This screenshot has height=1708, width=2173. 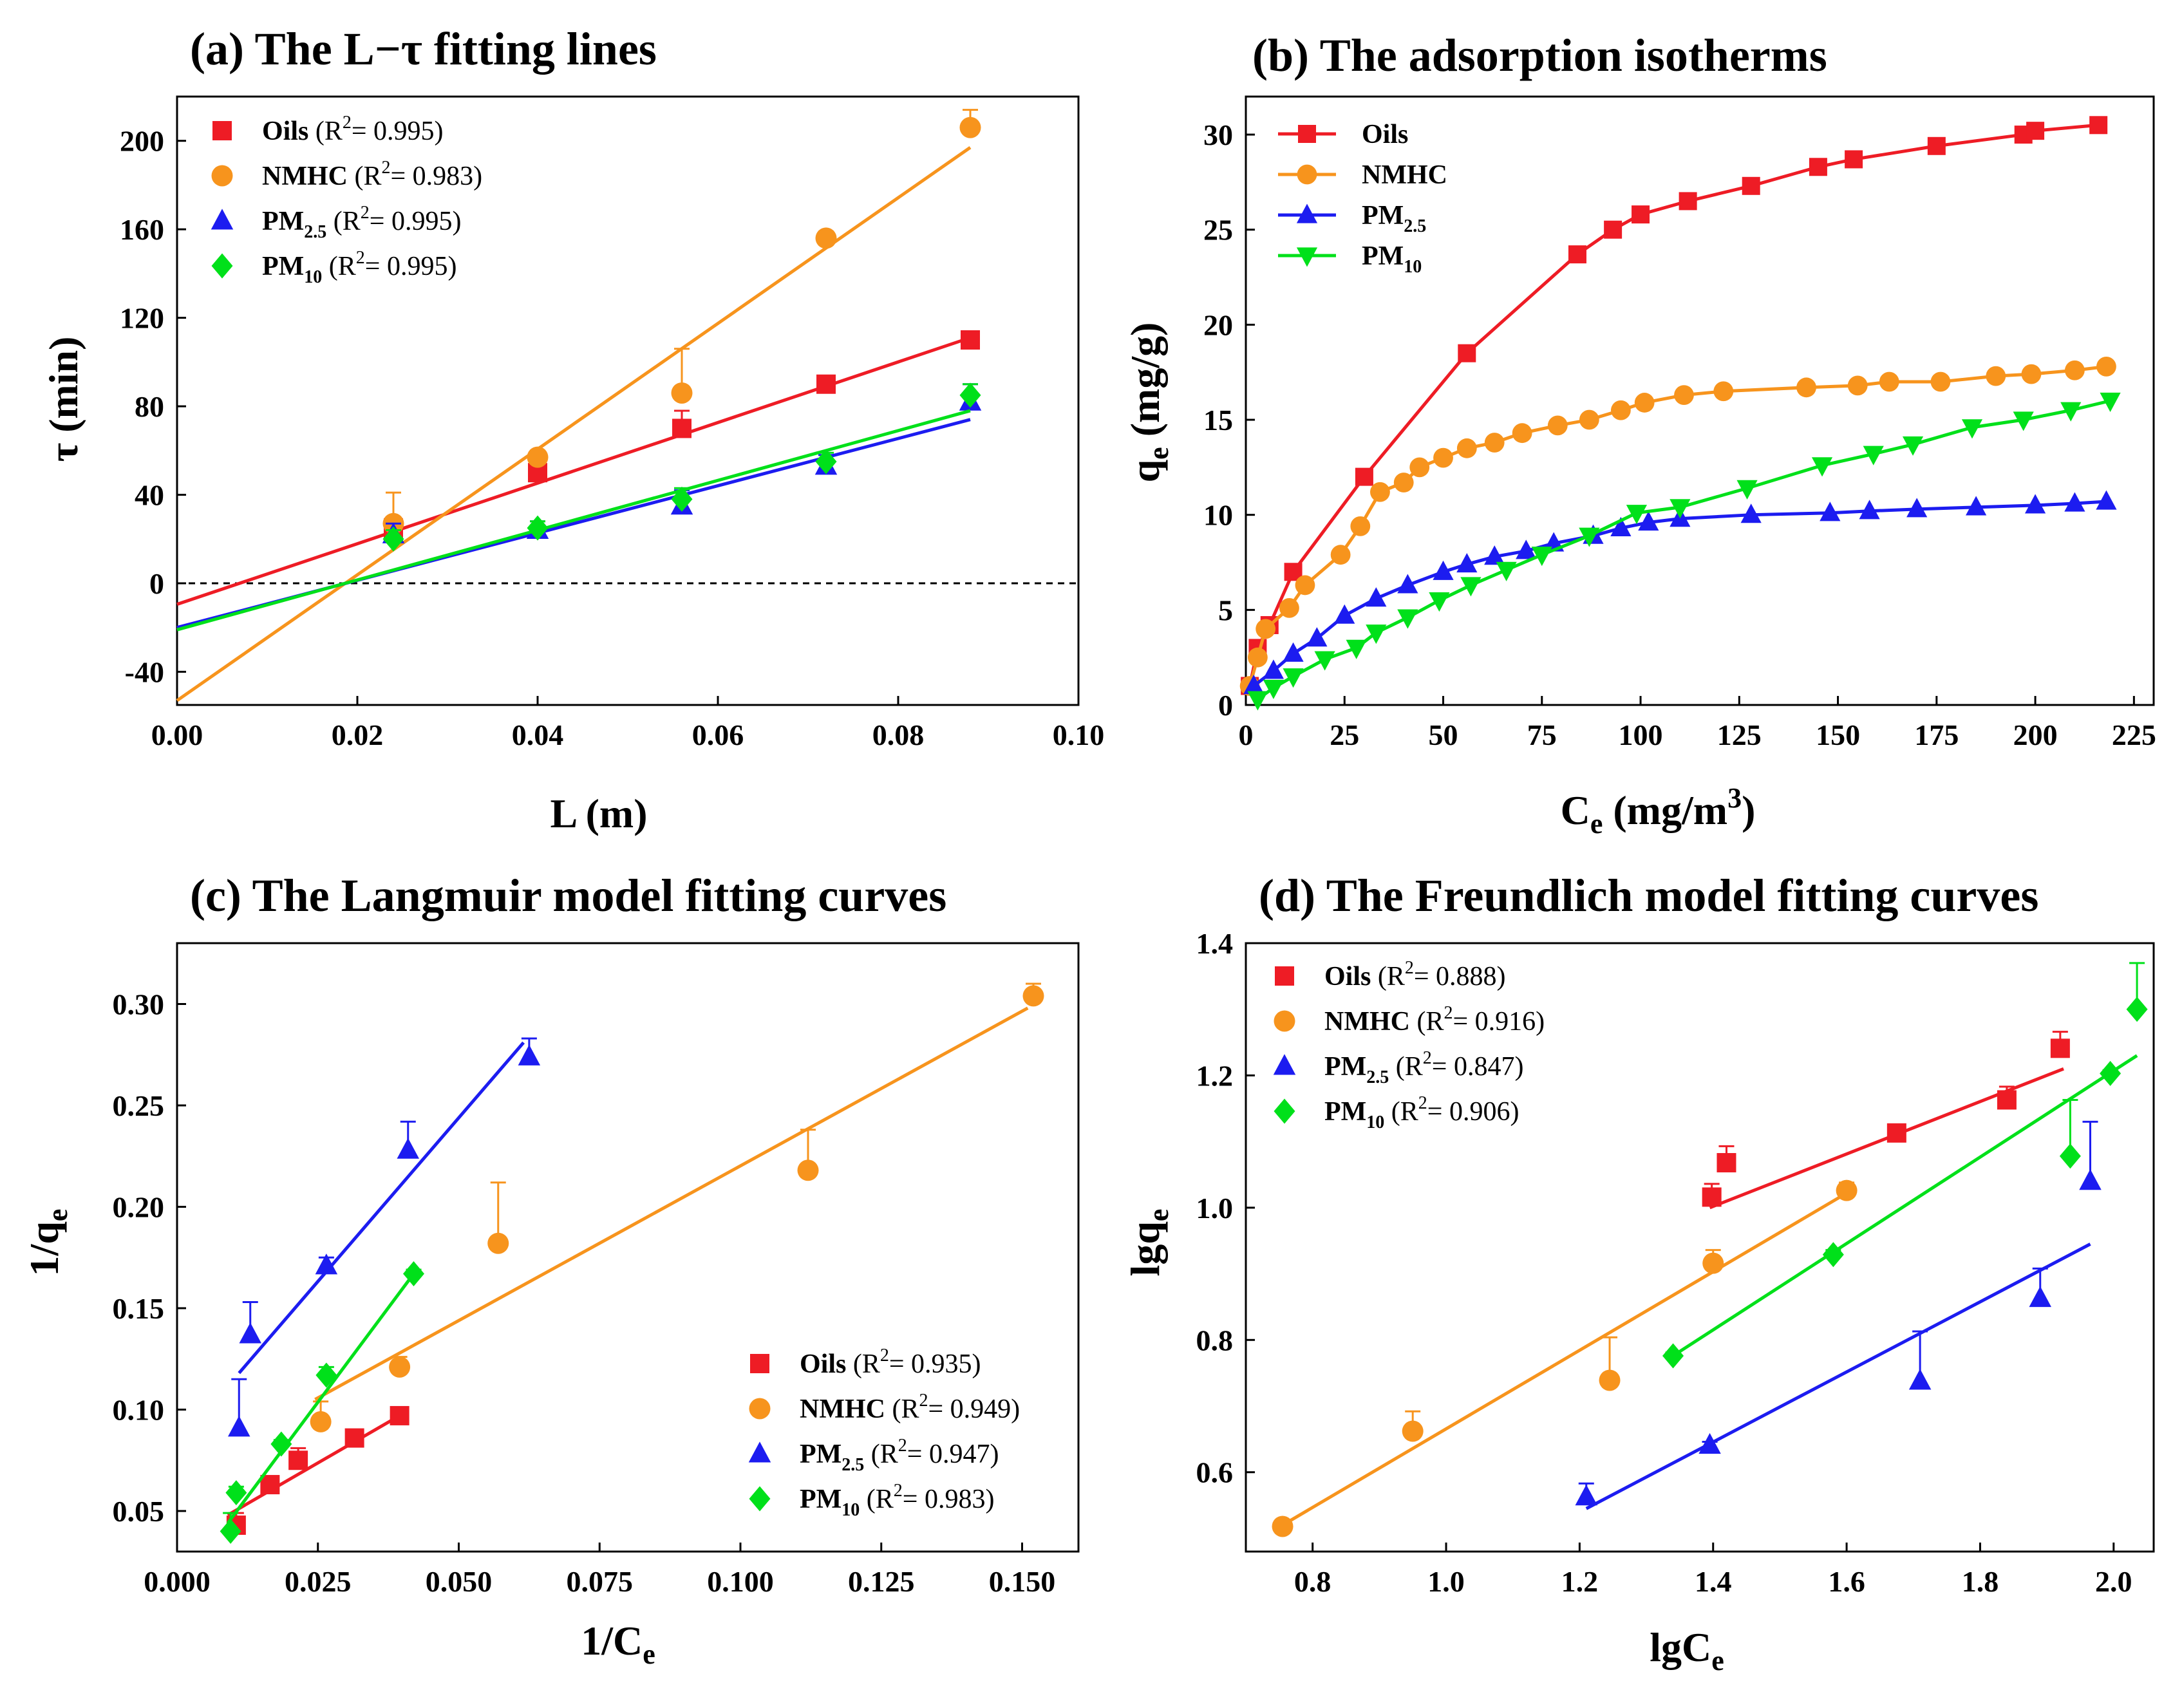 I want to click on y-tick-label: 1.4, so click(x=1215, y=943).